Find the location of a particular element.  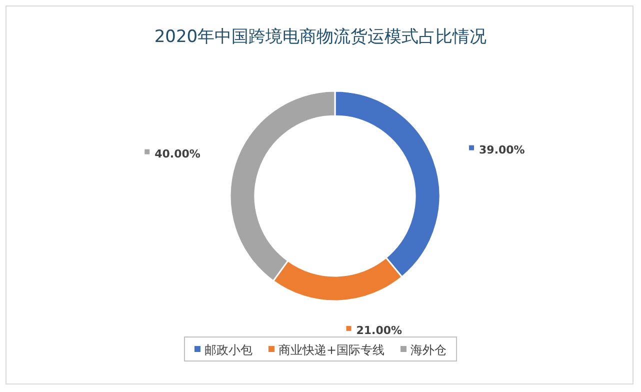

data-label: 21.00% is located at coordinates (379, 330).